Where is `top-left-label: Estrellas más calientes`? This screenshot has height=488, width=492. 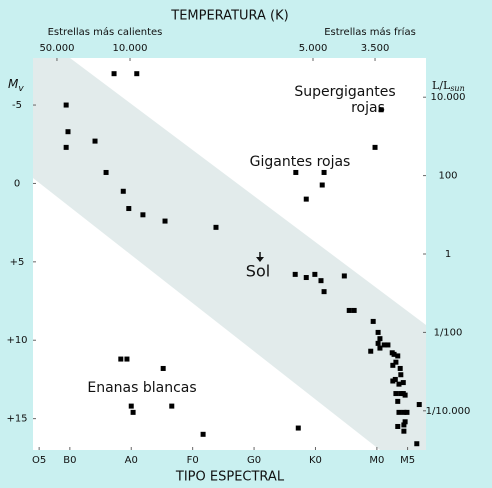
top-left-label: Estrellas más calientes is located at coordinates (105, 32).